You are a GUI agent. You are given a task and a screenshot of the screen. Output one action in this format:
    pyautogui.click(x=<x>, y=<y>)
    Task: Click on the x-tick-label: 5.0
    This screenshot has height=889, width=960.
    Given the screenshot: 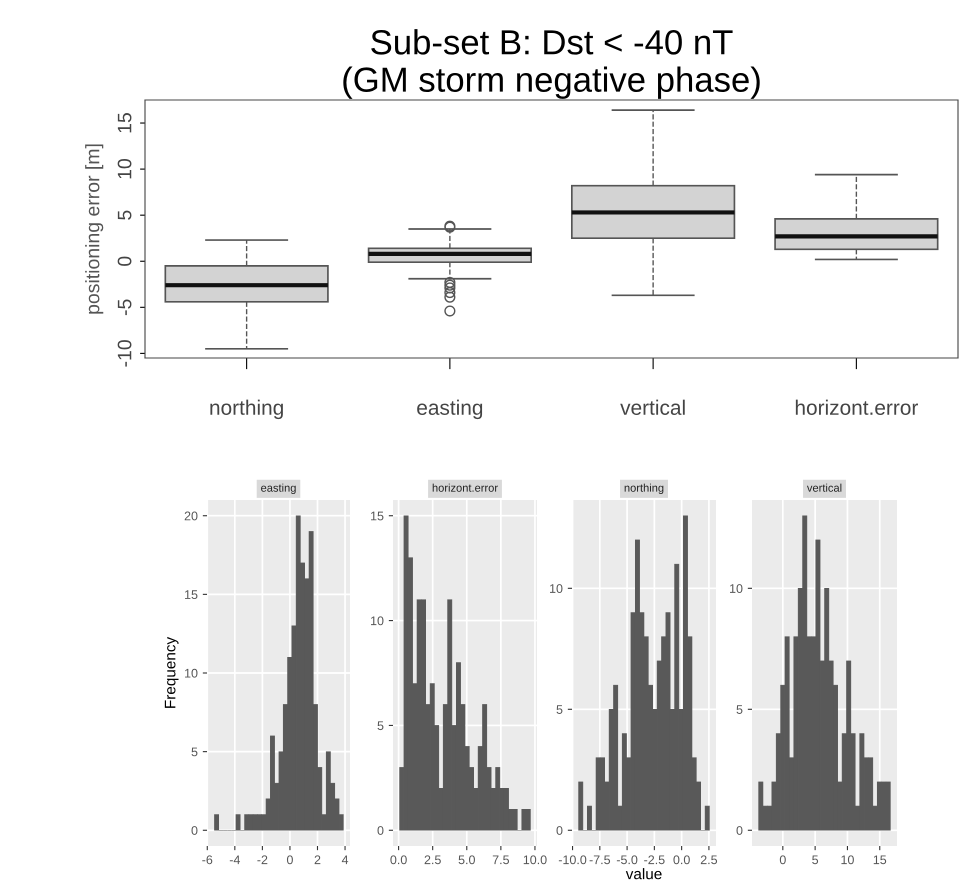 What is the action you would take?
    pyautogui.click(x=466, y=859)
    